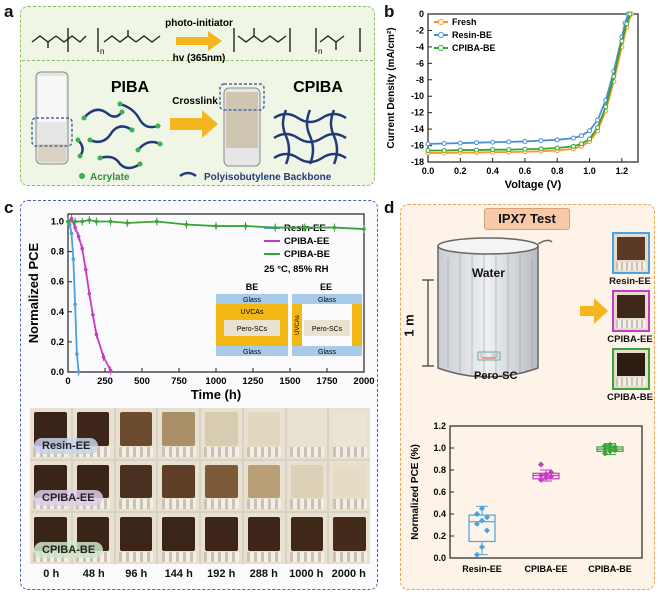 The image size is (660, 594). What do you see at coordinates (492, 171) in the screenshot?
I see `jv-x-tick: 0.4` at bounding box center [492, 171].